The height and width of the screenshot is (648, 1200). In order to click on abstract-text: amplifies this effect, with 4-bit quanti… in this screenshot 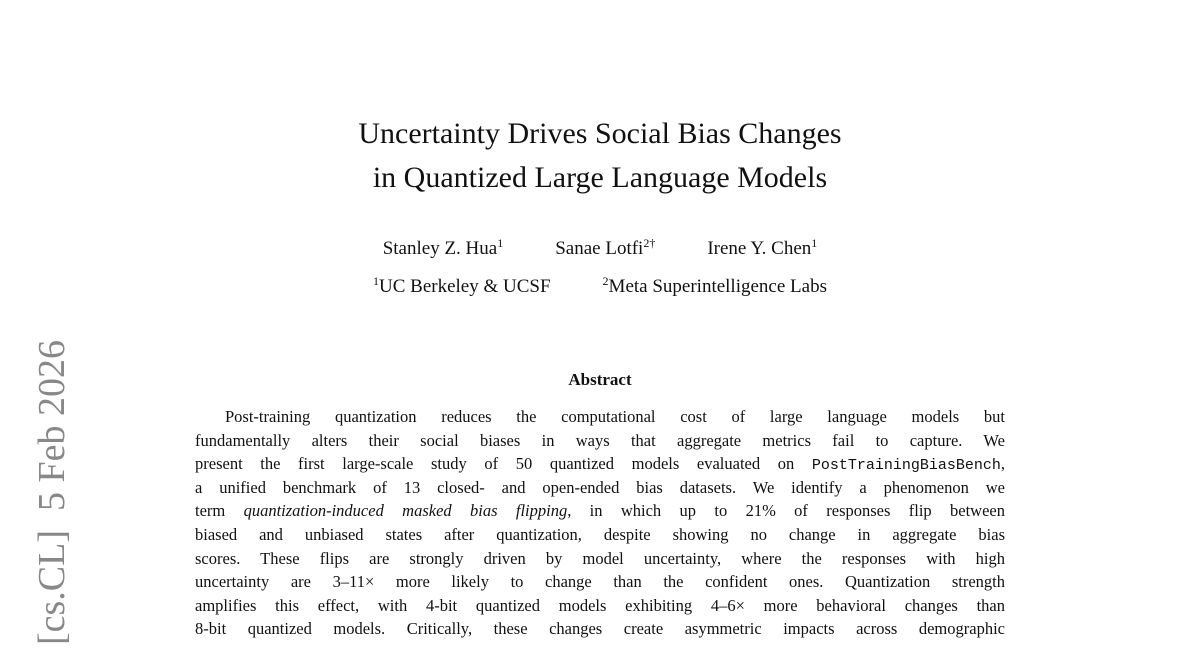, I will do `click(600, 605)`.